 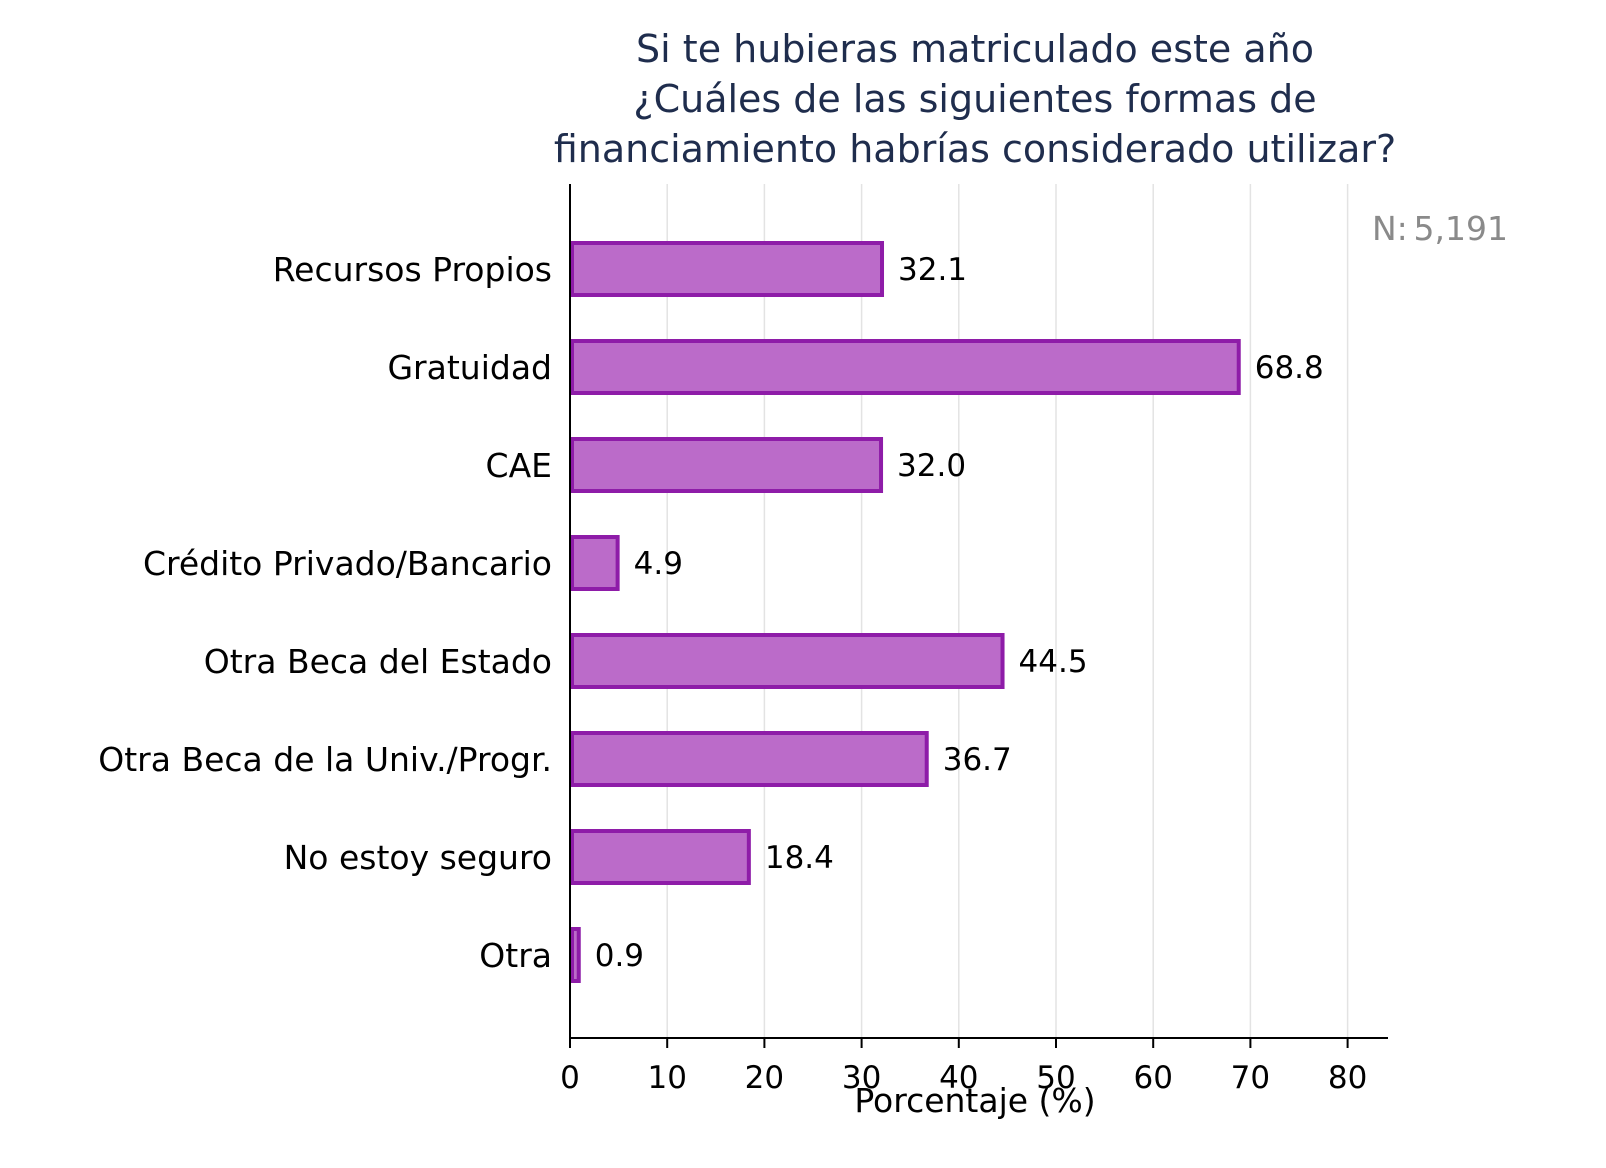 I want to click on x-tick-label-60: 60, so click(x=1152, y=1078).